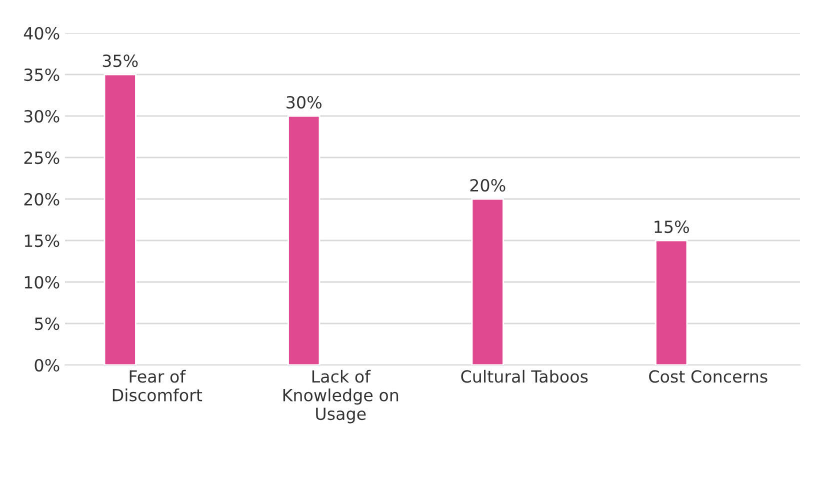 The height and width of the screenshot is (479, 815). Describe the element at coordinates (120, 61) in the screenshot. I see `data-label: 35%` at that location.